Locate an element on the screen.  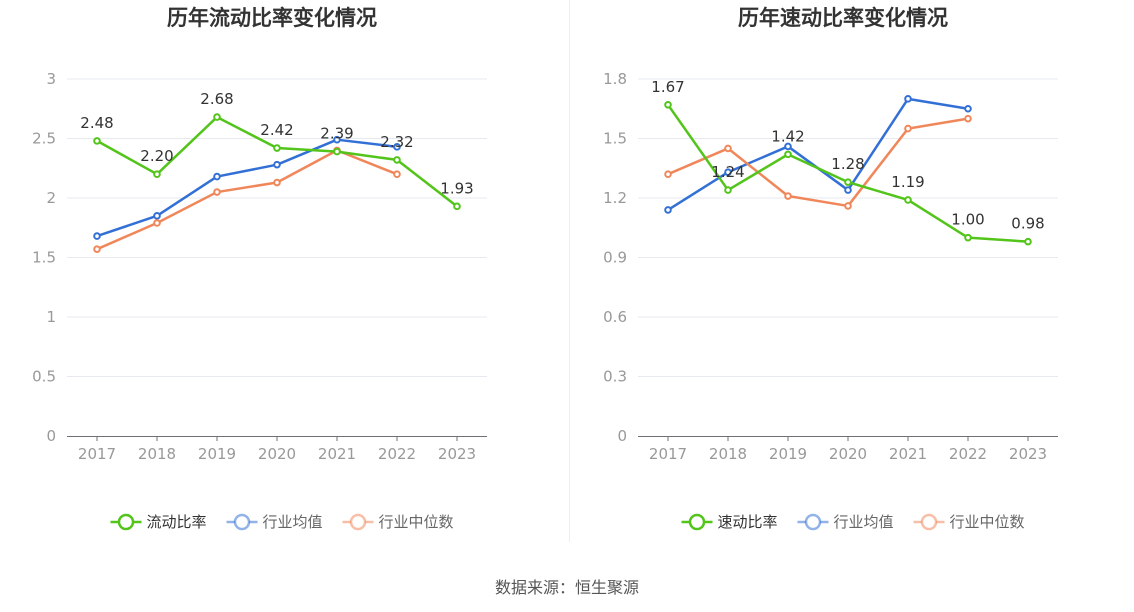
y-tick-label: 1.8 is located at coordinates (615, 79).